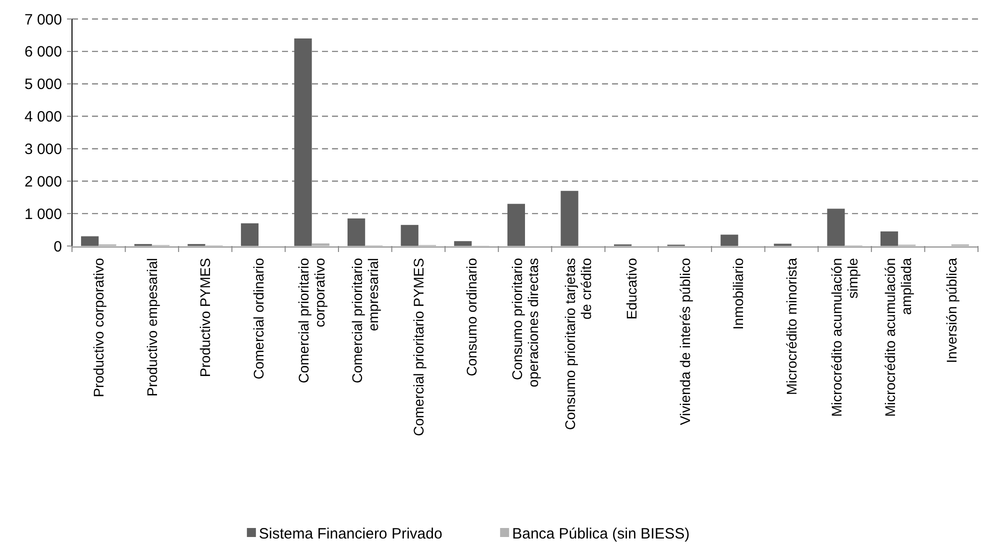 This screenshot has height=545, width=992. I want to click on y-tick-label: 0, so click(58, 247).